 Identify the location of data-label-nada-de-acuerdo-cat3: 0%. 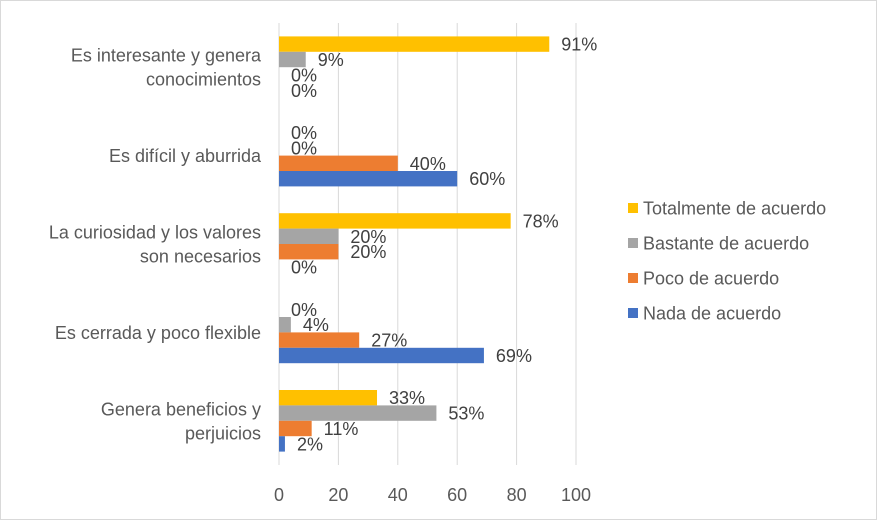
(304, 268).